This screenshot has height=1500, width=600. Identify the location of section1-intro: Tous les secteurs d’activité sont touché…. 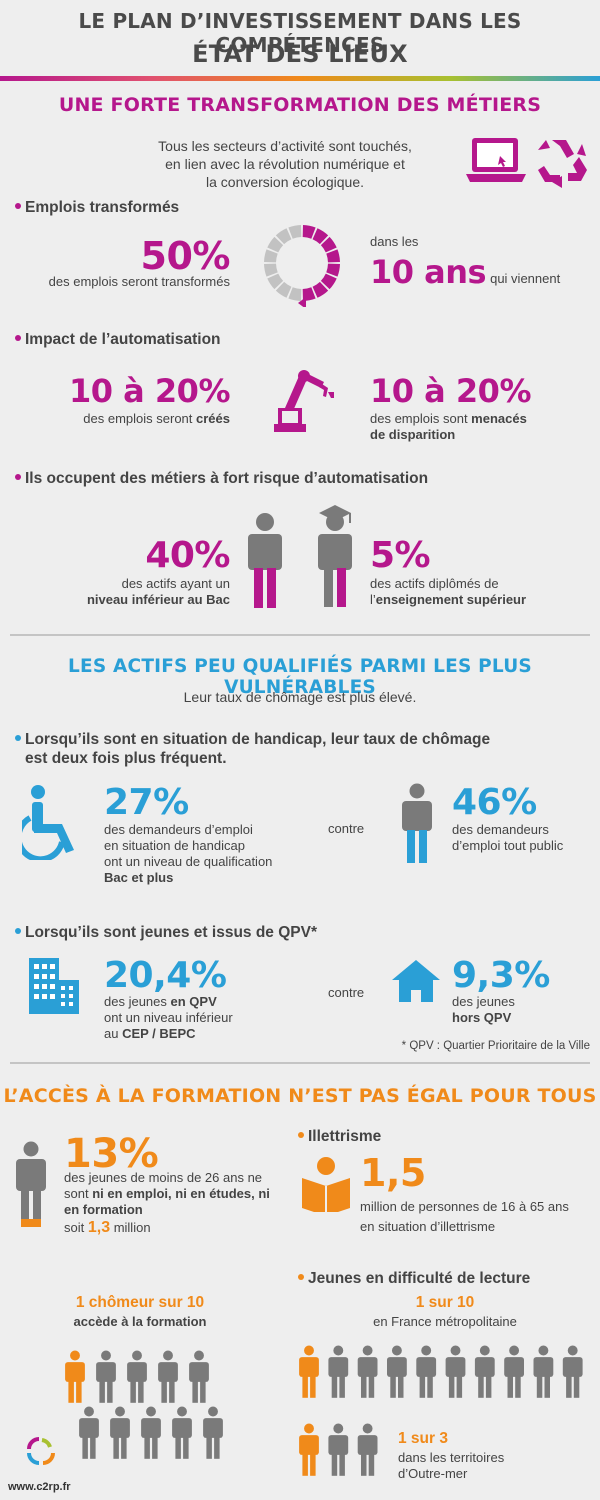
(285, 164).